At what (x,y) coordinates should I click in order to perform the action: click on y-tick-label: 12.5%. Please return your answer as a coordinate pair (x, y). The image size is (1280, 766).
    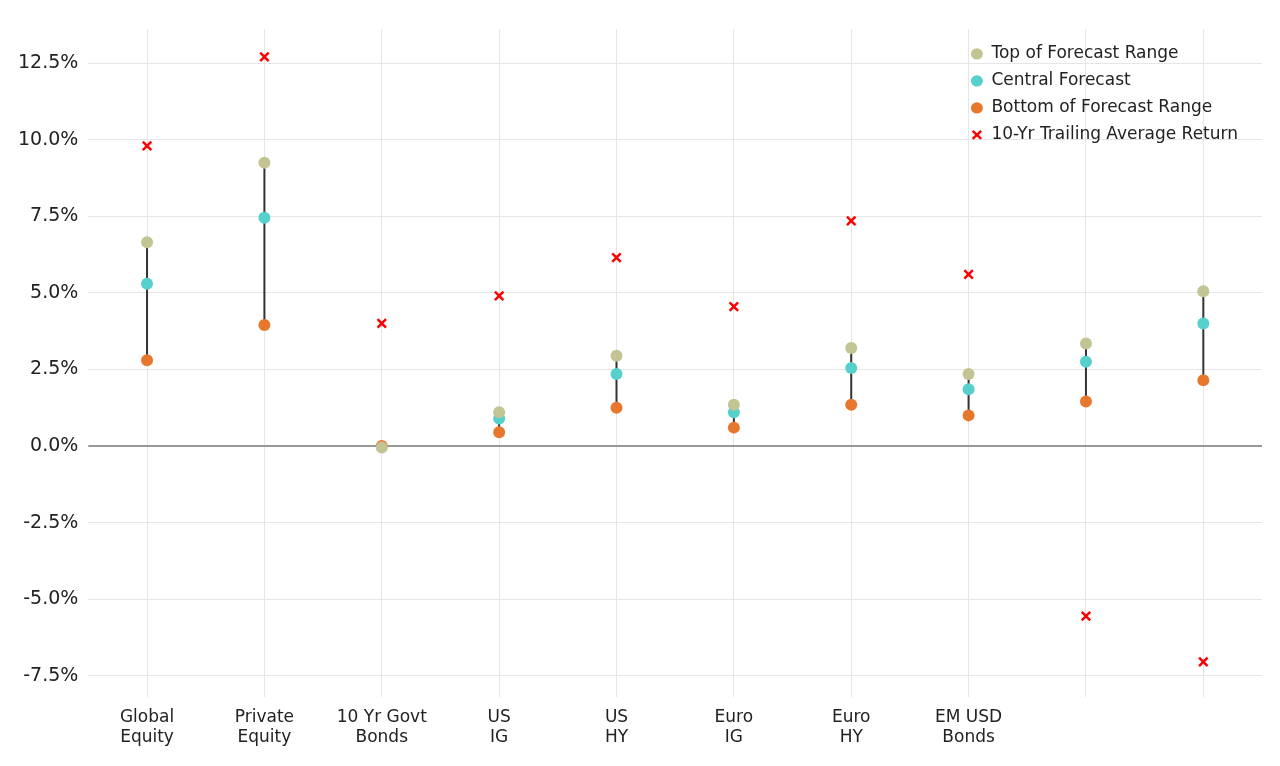
    Looking at the image, I should click on (48, 61).